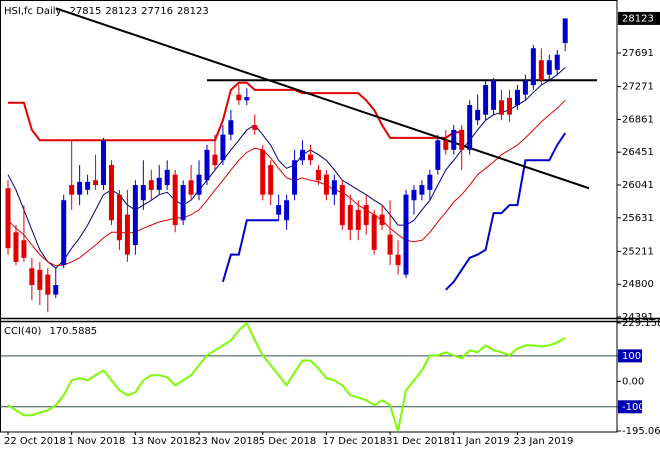  What do you see at coordinates (638, 317) in the screenshot?
I see `y-tick-label: 24391` at bounding box center [638, 317].